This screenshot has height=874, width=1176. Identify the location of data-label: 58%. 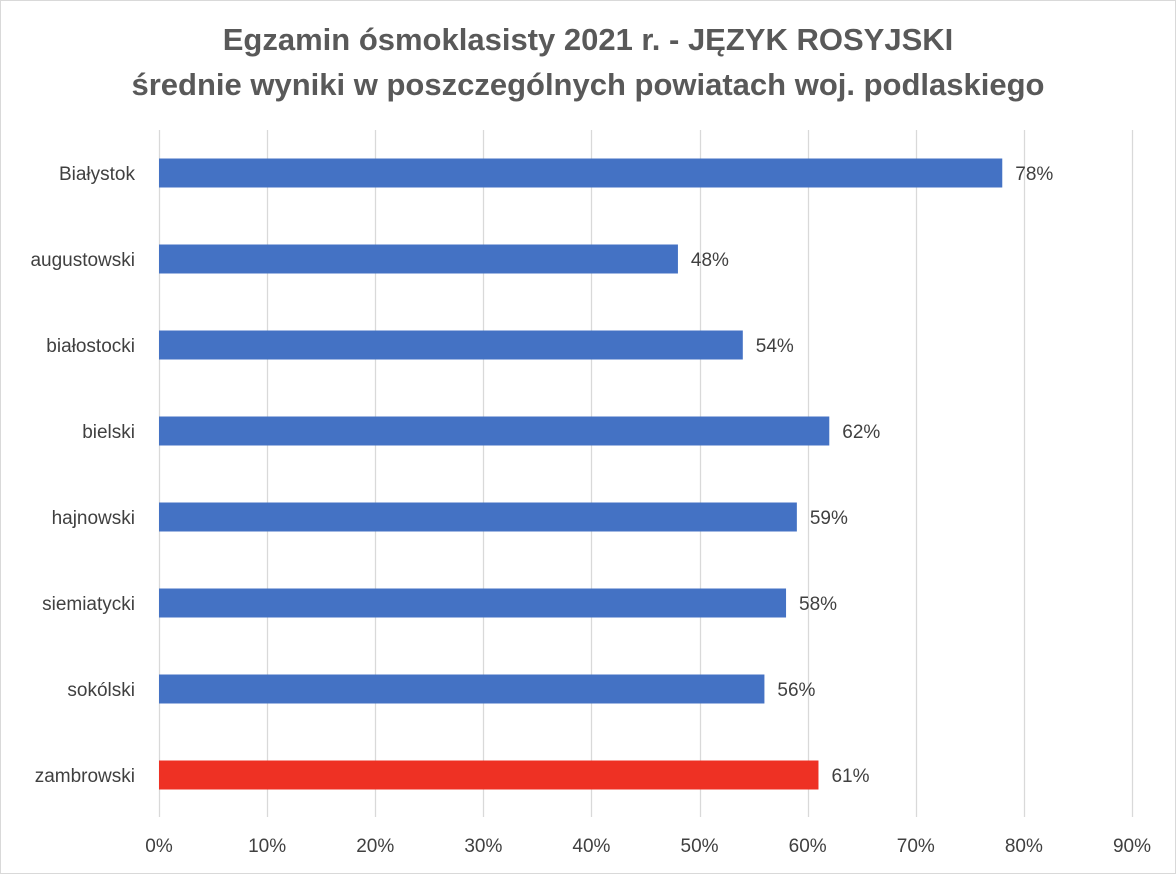
(818, 604).